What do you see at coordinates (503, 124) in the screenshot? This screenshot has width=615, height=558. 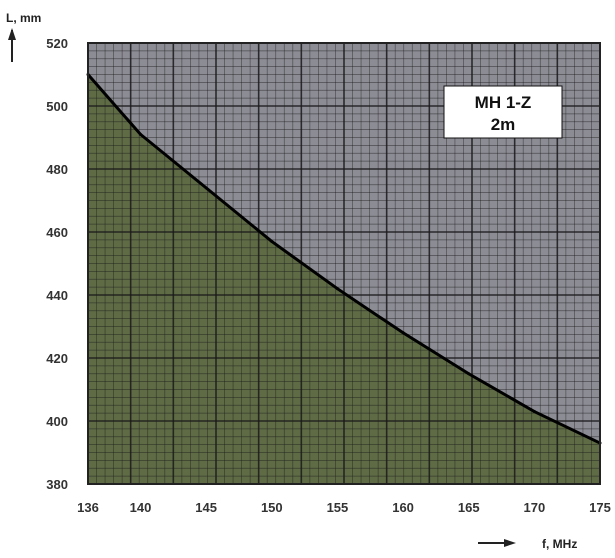 I see `annotation-band: 2m` at bounding box center [503, 124].